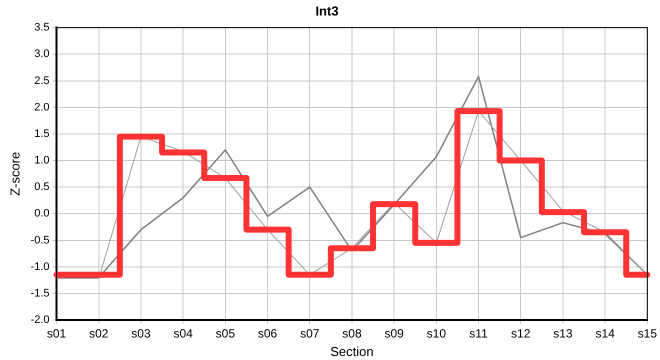  Describe the element at coordinates (42, 107) in the screenshot. I see `y-tick-label: 2.0` at that location.